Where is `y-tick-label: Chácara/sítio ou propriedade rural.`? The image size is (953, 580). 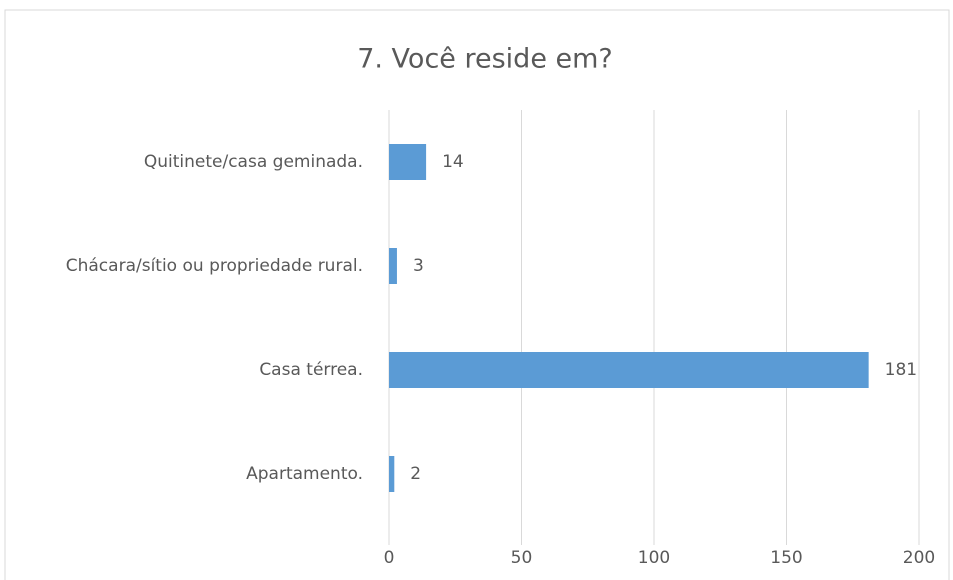 y-tick-label: Chácara/sítio ou propriedade rural. is located at coordinates (214, 266).